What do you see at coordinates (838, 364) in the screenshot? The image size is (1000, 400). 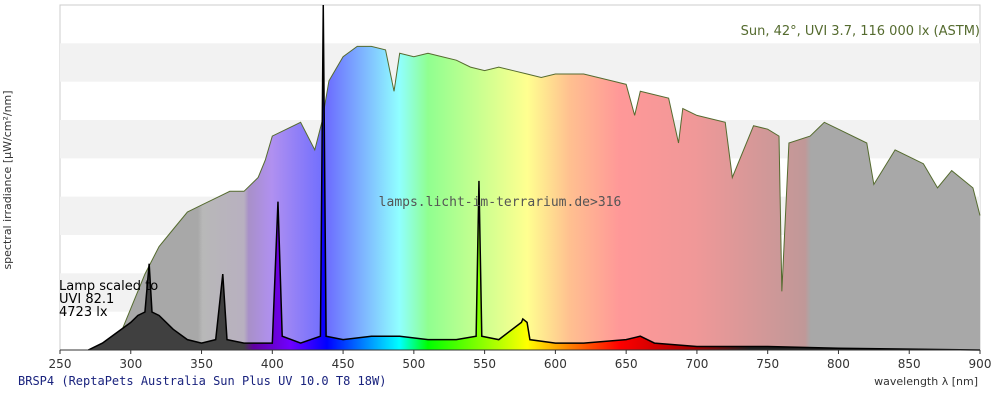 I see `x-tick-label: 800` at bounding box center [838, 364].